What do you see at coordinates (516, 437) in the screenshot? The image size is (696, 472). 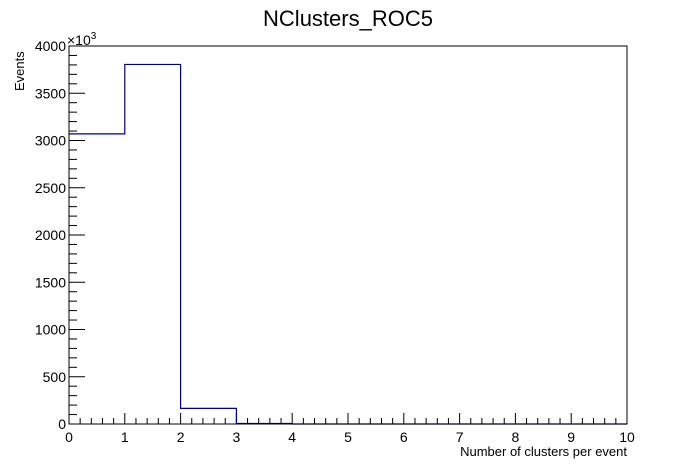 I see `x-tick-label: 8` at bounding box center [516, 437].